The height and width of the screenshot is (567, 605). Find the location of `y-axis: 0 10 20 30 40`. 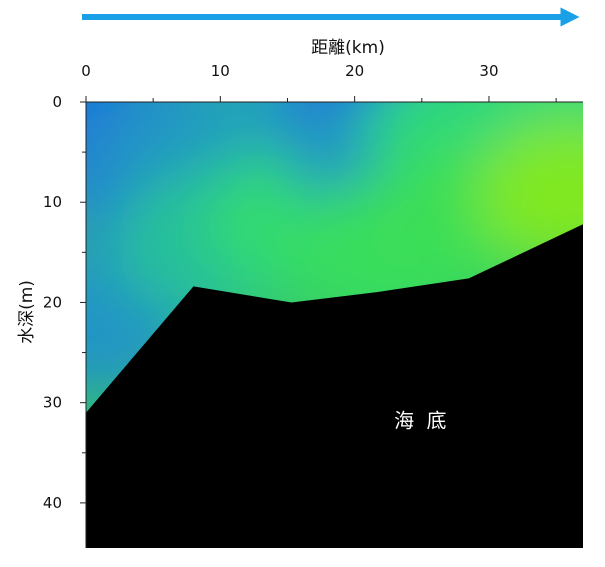

y-axis: 0 10 20 30 40 is located at coordinates (65, 320).